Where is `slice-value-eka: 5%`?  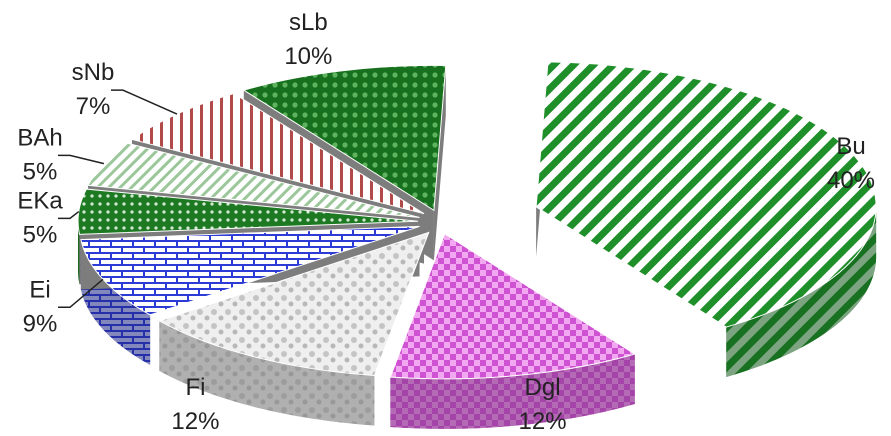
slice-value-eka: 5% is located at coordinates (40, 234).